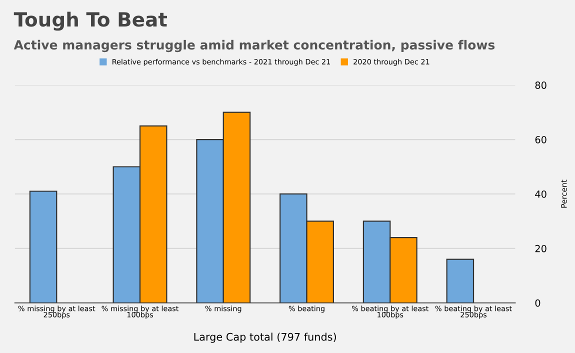 This screenshot has width=575, height=353. I want to click on y-tick-label: 0, so click(537, 303).